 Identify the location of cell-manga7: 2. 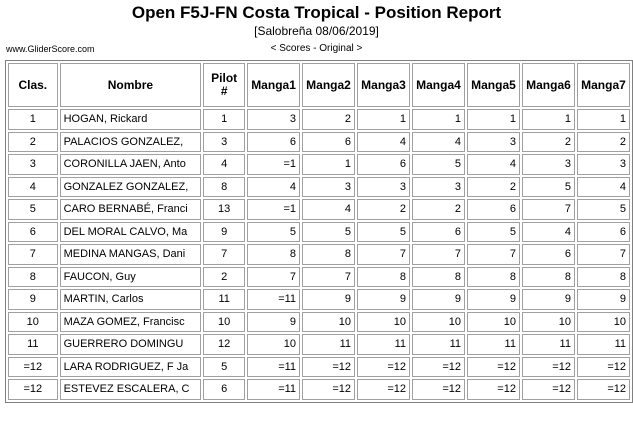
(603, 141).